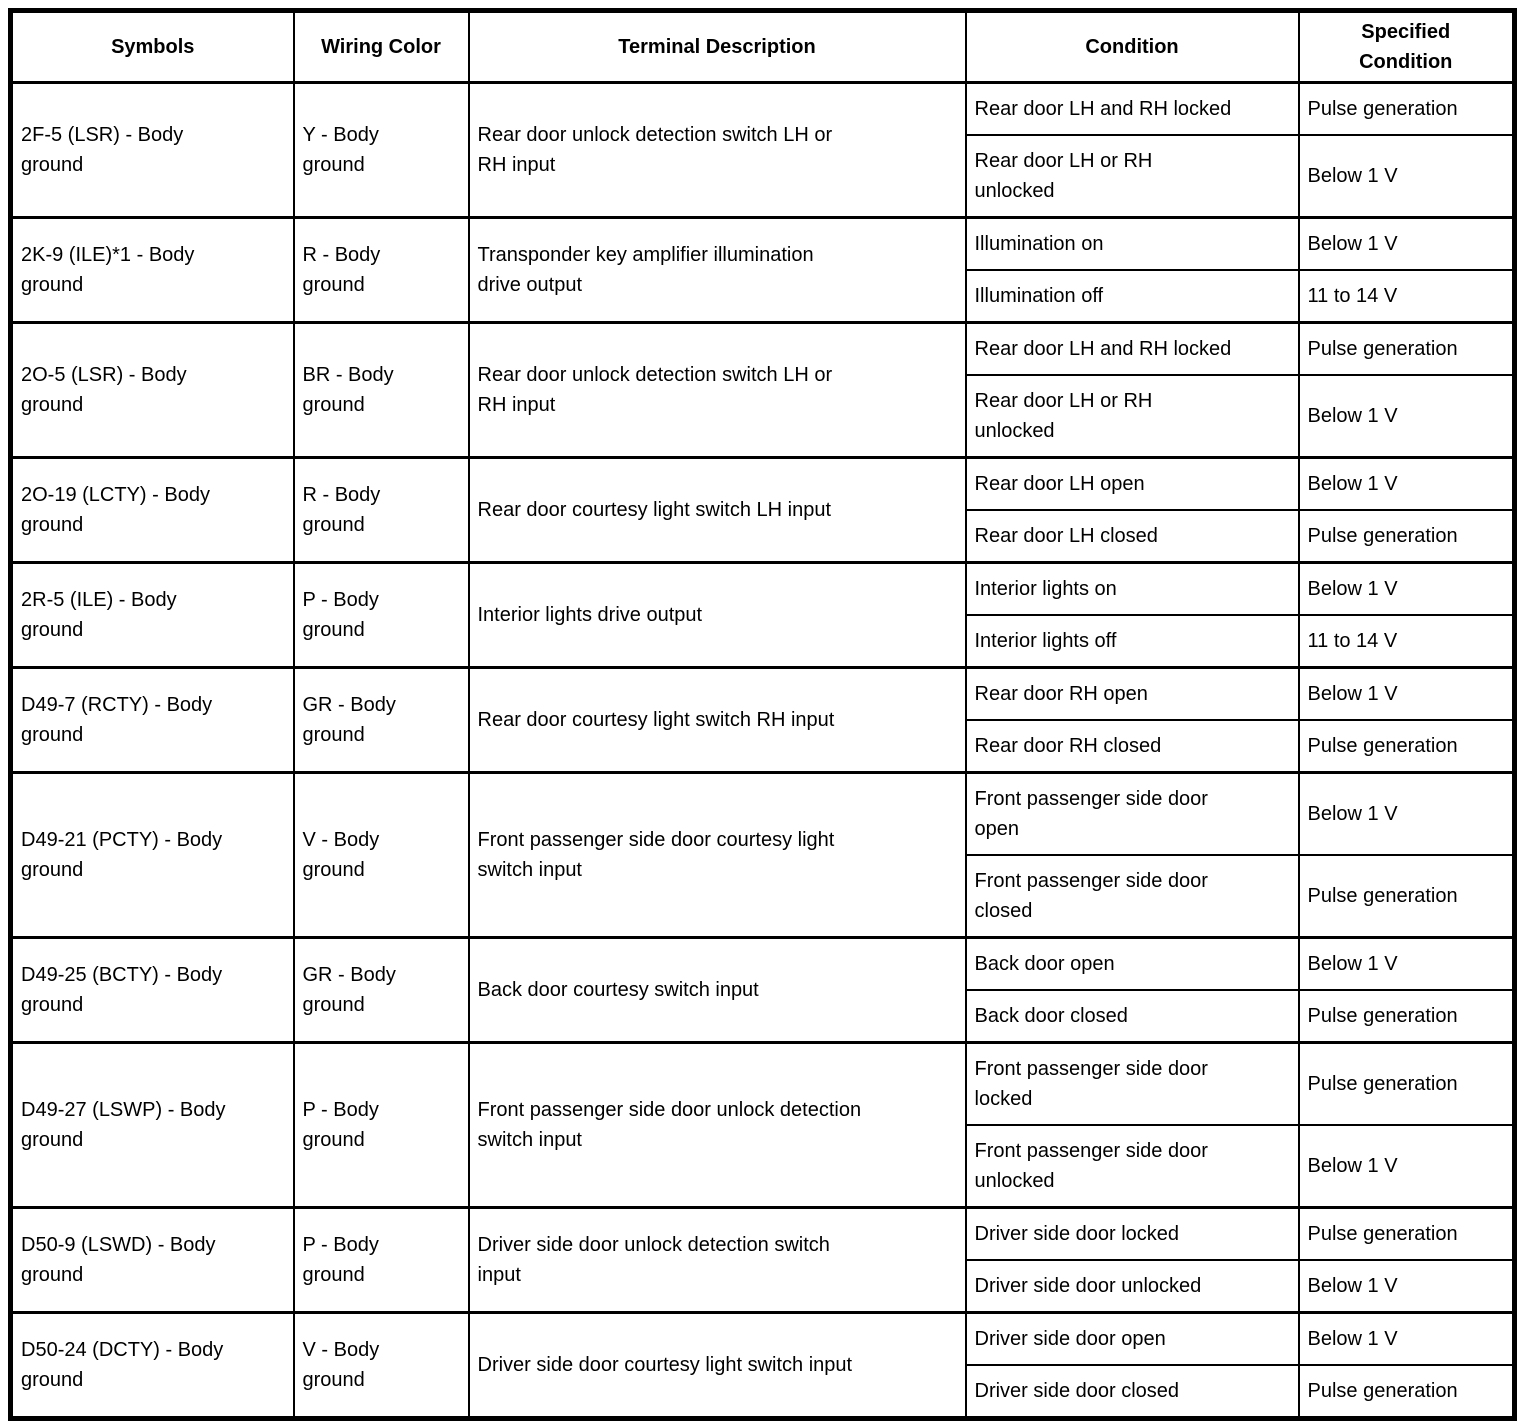  I want to click on wiring-color-cell: Y - Body ground, so click(381, 150).